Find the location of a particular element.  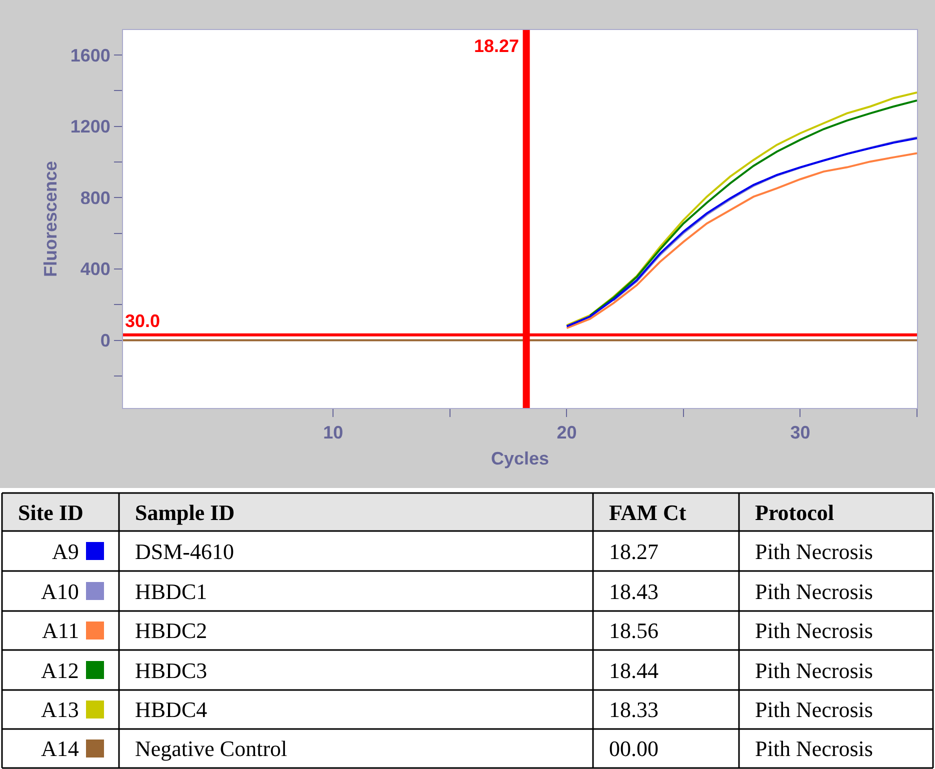

text: 00.00 is located at coordinates (633, 748).